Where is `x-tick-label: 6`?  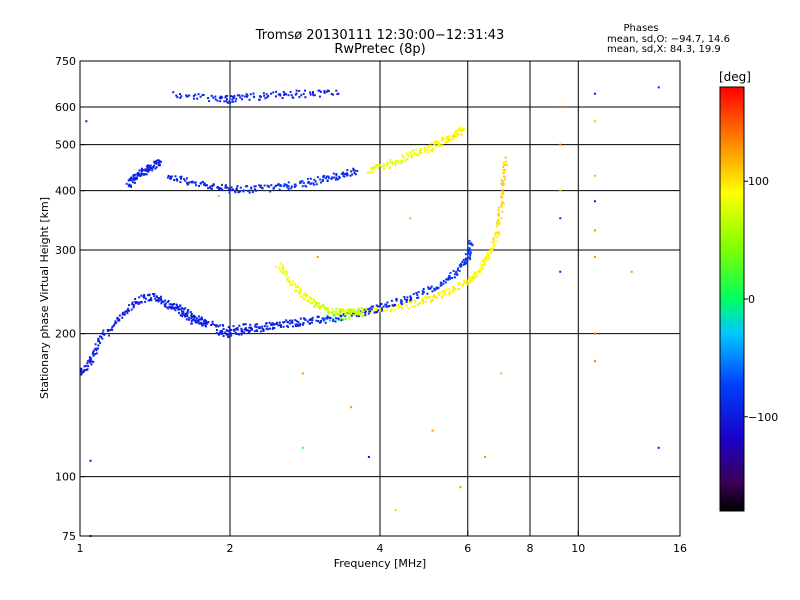 x-tick-label: 6 is located at coordinates (467, 548).